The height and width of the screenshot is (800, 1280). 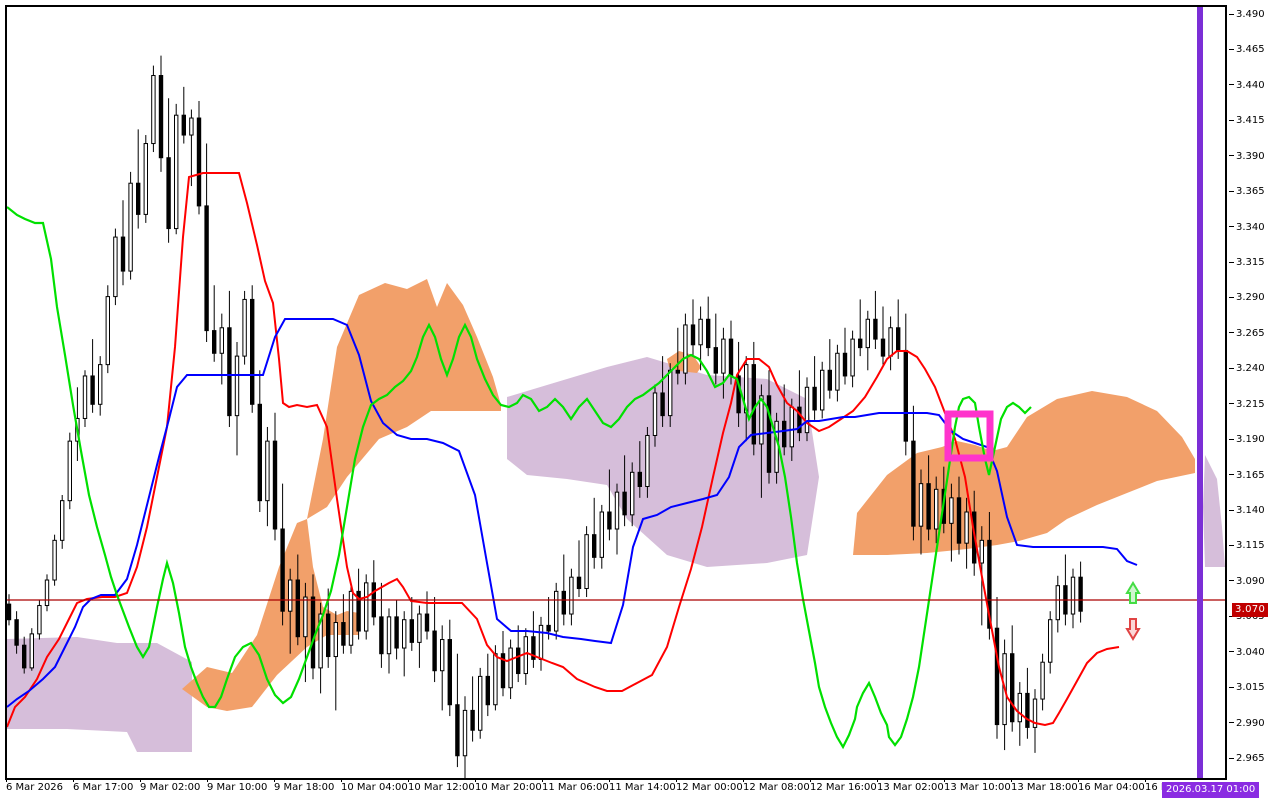 What do you see at coordinates (1250, 262) in the screenshot?
I see `price-tick-label: 3.315` at bounding box center [1250, 262].